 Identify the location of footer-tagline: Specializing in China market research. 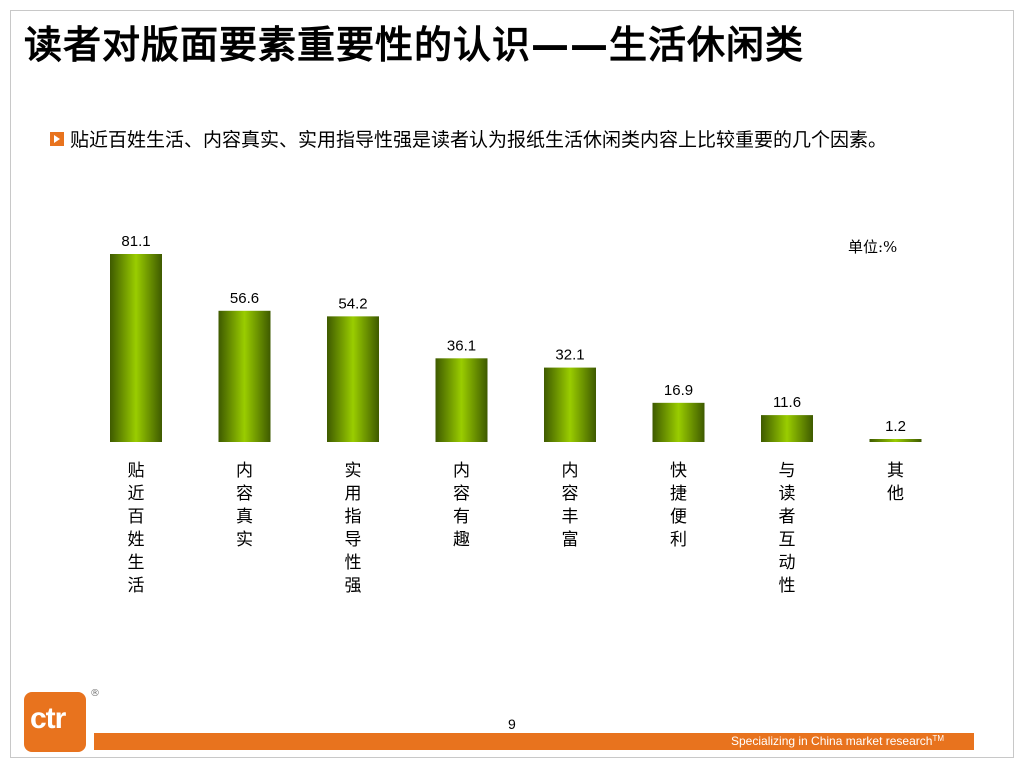
(832, 741).